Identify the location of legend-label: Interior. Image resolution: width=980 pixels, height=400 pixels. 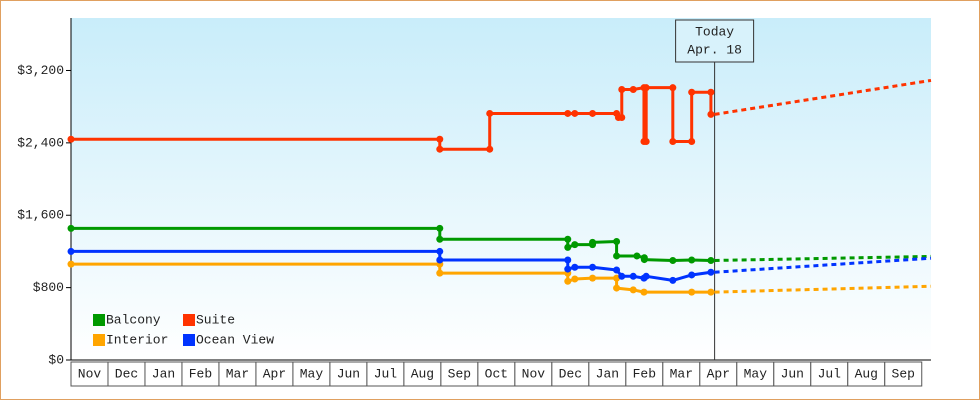
(137, 339).